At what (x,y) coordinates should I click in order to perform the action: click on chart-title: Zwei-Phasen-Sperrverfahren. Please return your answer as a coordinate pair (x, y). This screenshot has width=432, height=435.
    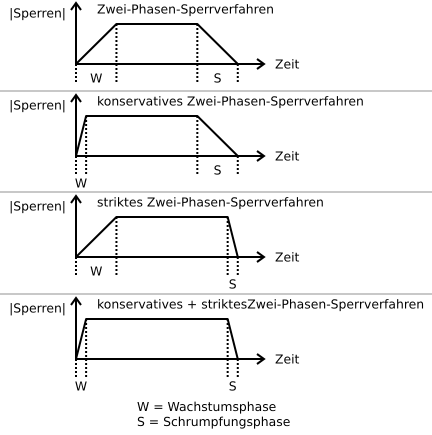
    Looking at the image, I should click on (185, 9).